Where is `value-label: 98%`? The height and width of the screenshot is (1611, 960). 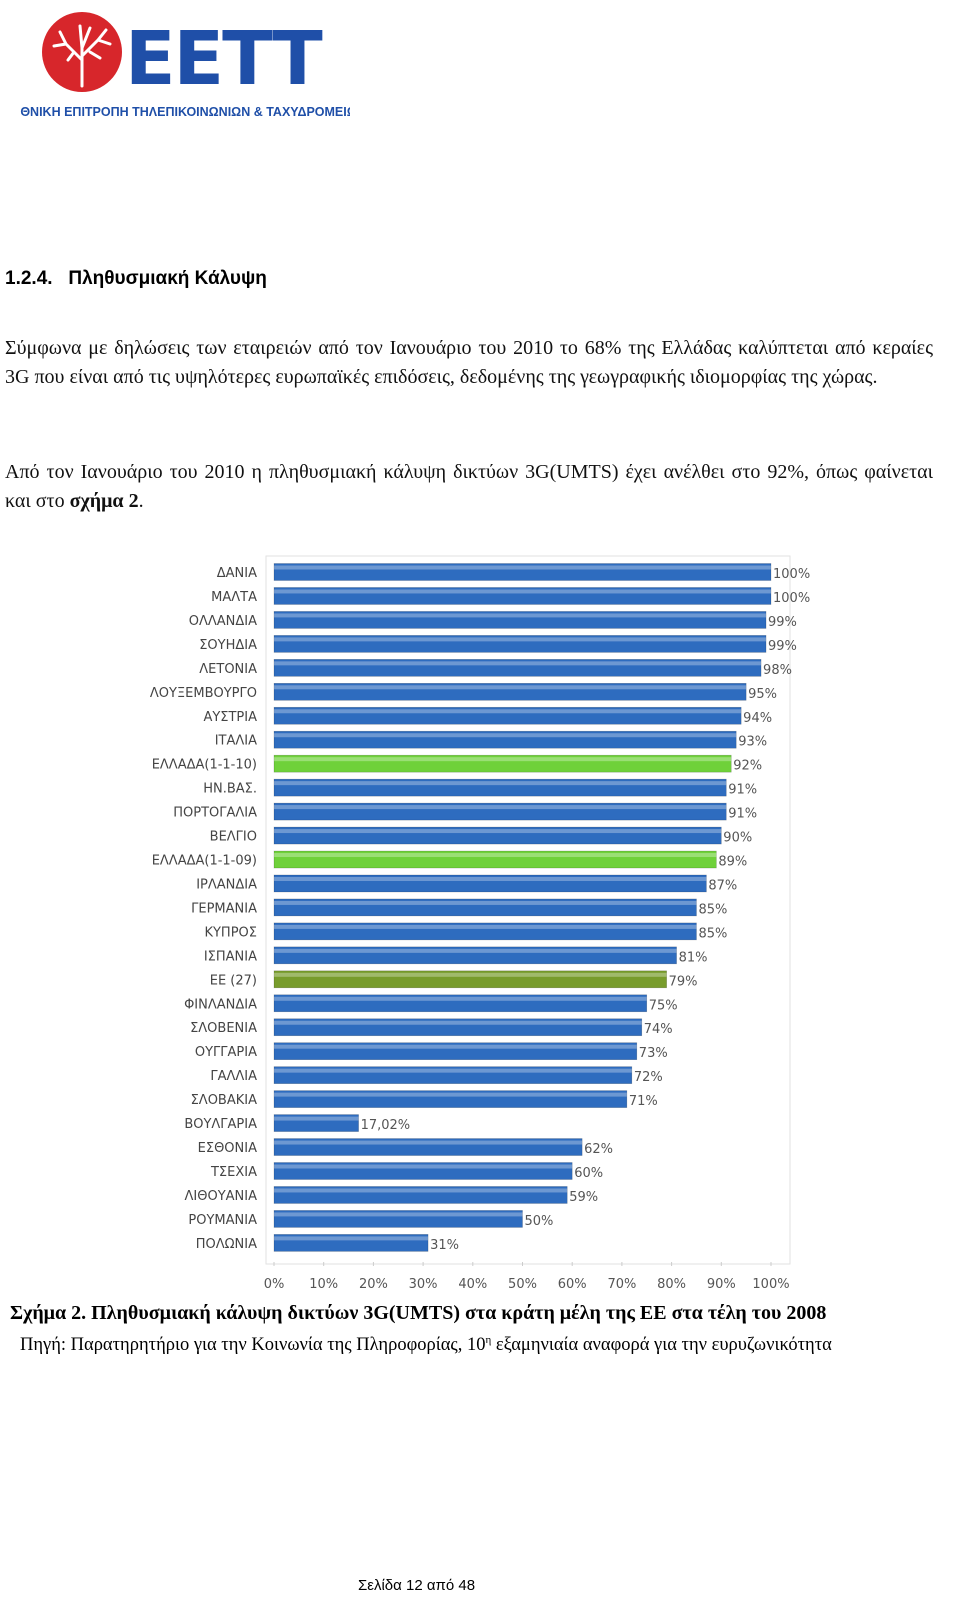
value-label: 98% is located at coordinates (777, 670).